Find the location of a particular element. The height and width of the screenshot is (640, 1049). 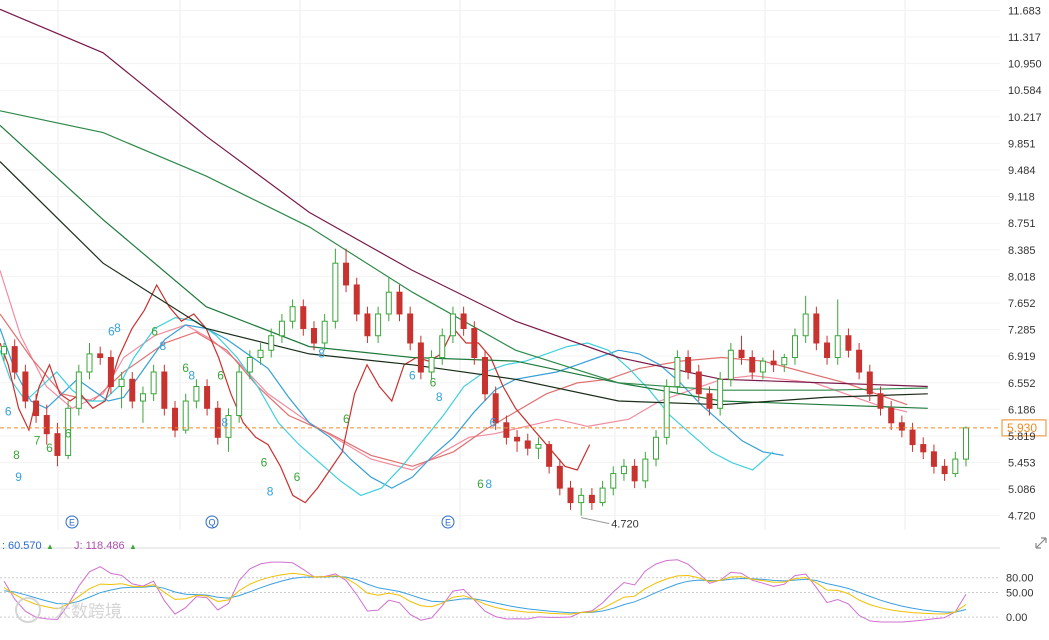

price-tick-label: 10.950 is located at coordinates (1025, 65).